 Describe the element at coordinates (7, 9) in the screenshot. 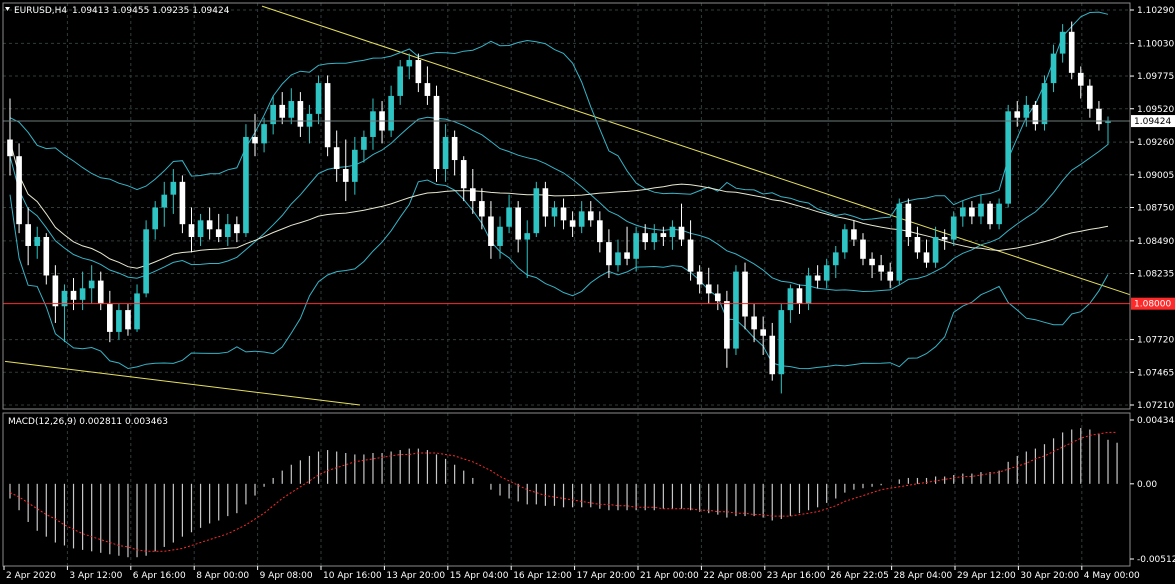

I see `triangle-down-icon` at that location.